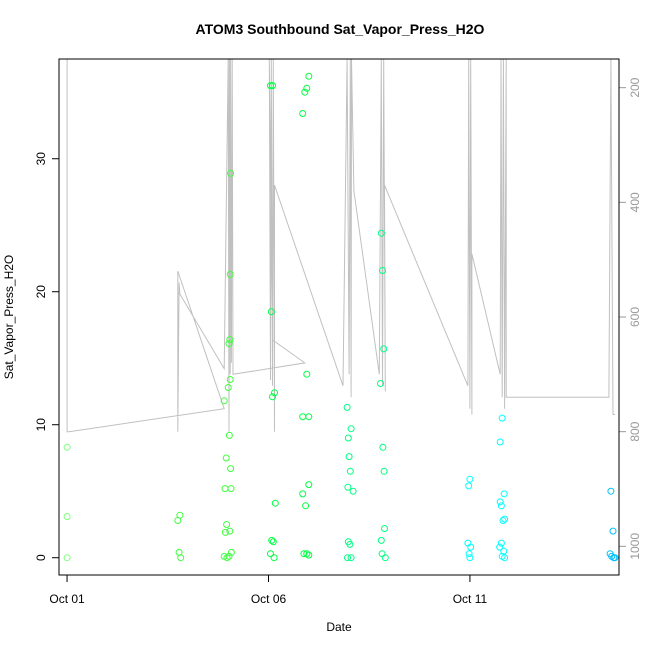  I want to click on y2-tick-label: 800, so click(635, 431).